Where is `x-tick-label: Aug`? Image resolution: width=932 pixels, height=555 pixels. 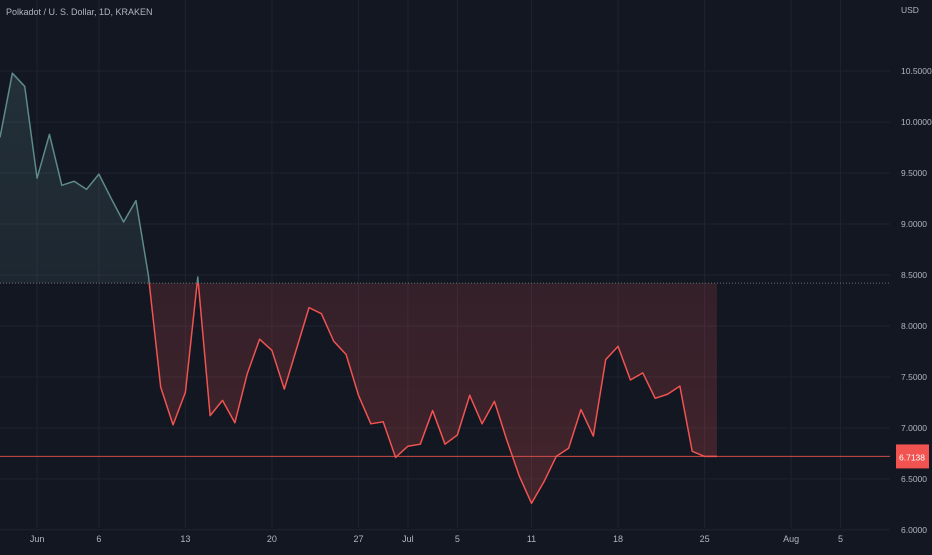
x-tick-label: Aug is located at coordinates (791, 539).